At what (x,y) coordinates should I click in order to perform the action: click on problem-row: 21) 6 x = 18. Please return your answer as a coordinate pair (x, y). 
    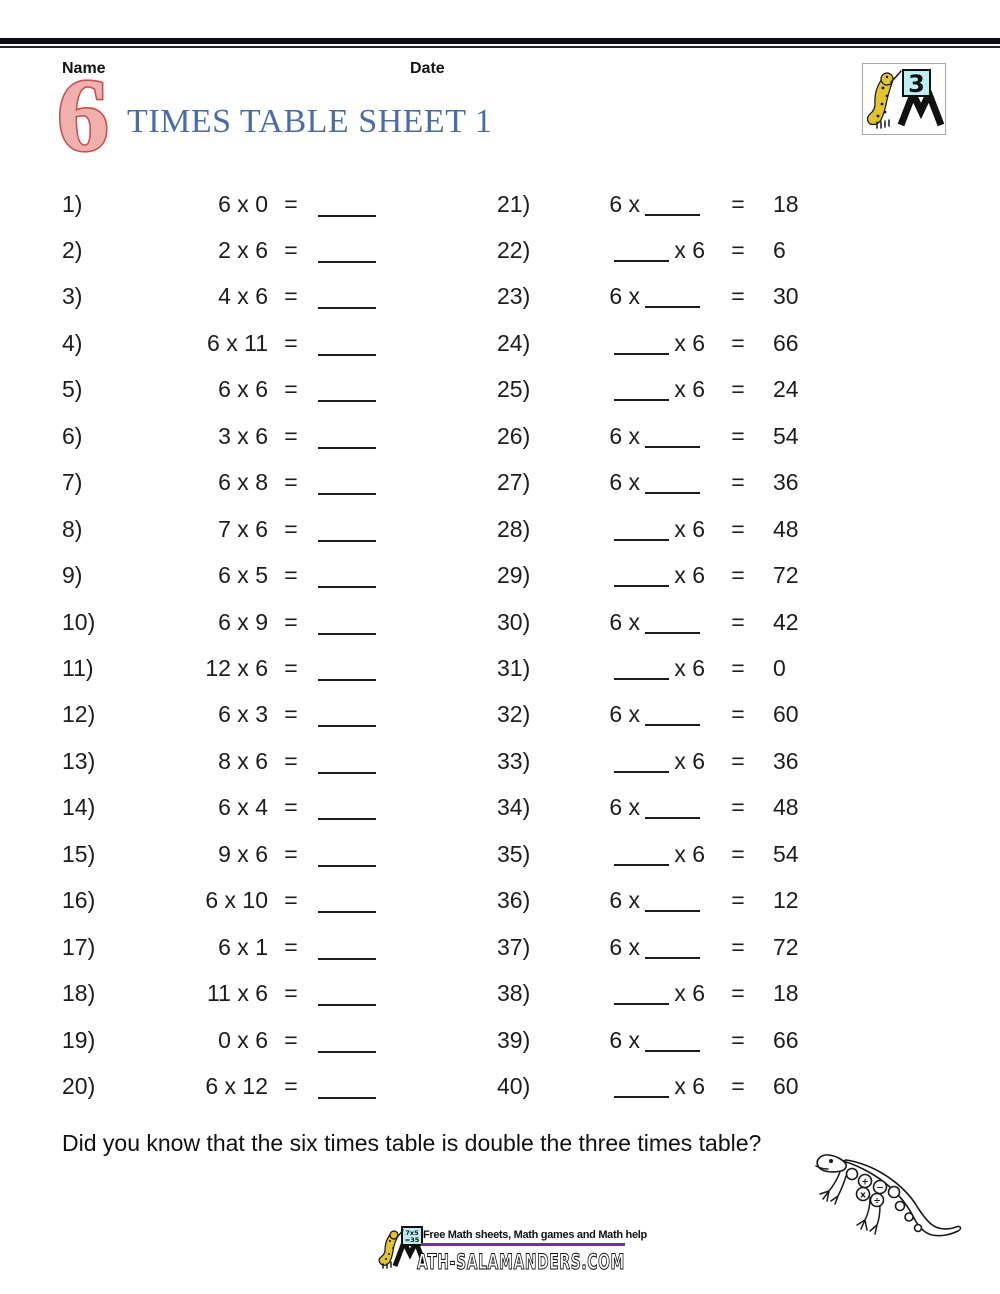
    Looking at the image, I should click on (500, 204).